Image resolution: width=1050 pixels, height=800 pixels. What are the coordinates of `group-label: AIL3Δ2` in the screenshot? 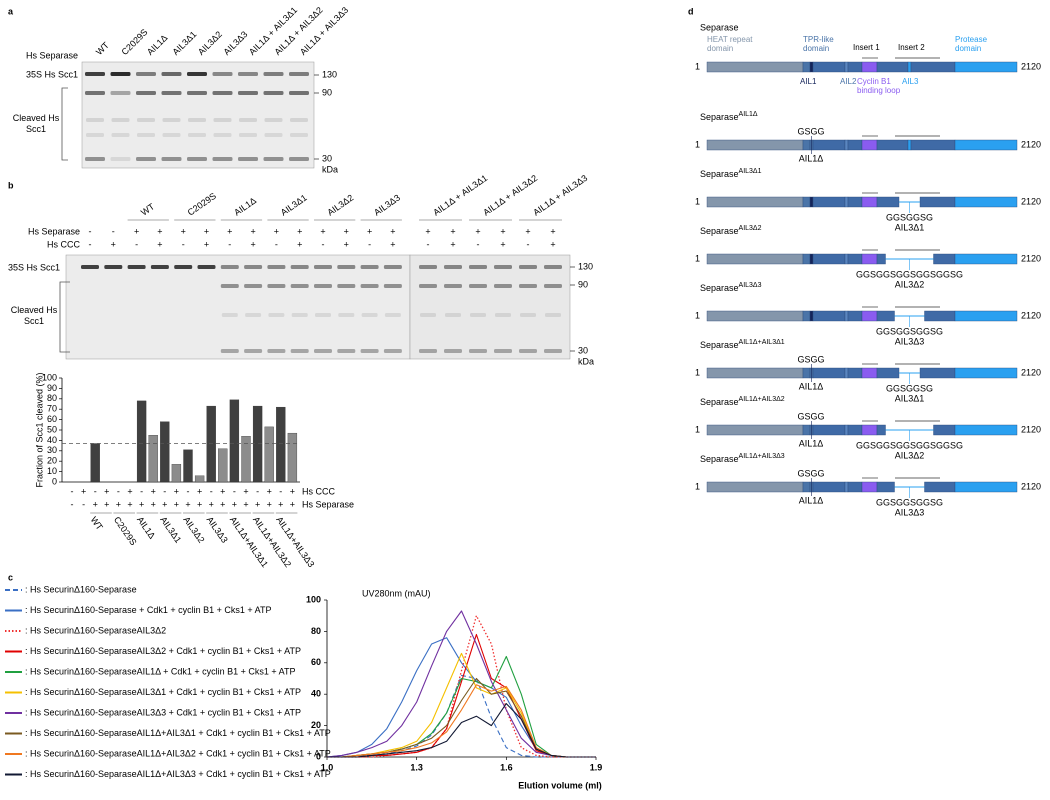 It's located at (340, 204).